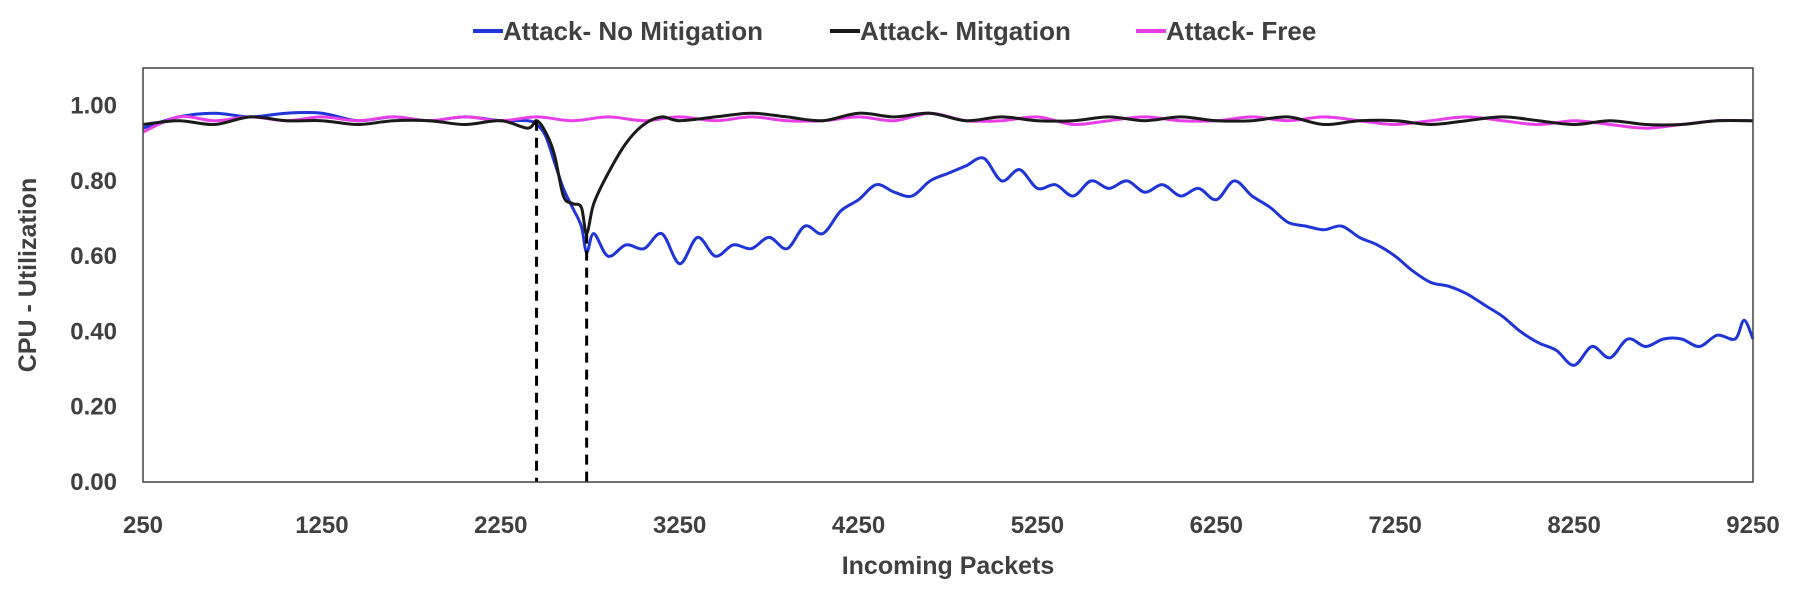 This screenshot has width=1794, height=597. I want to click on legend-item-attack-free: Attack- Free, so click(1226, 31).